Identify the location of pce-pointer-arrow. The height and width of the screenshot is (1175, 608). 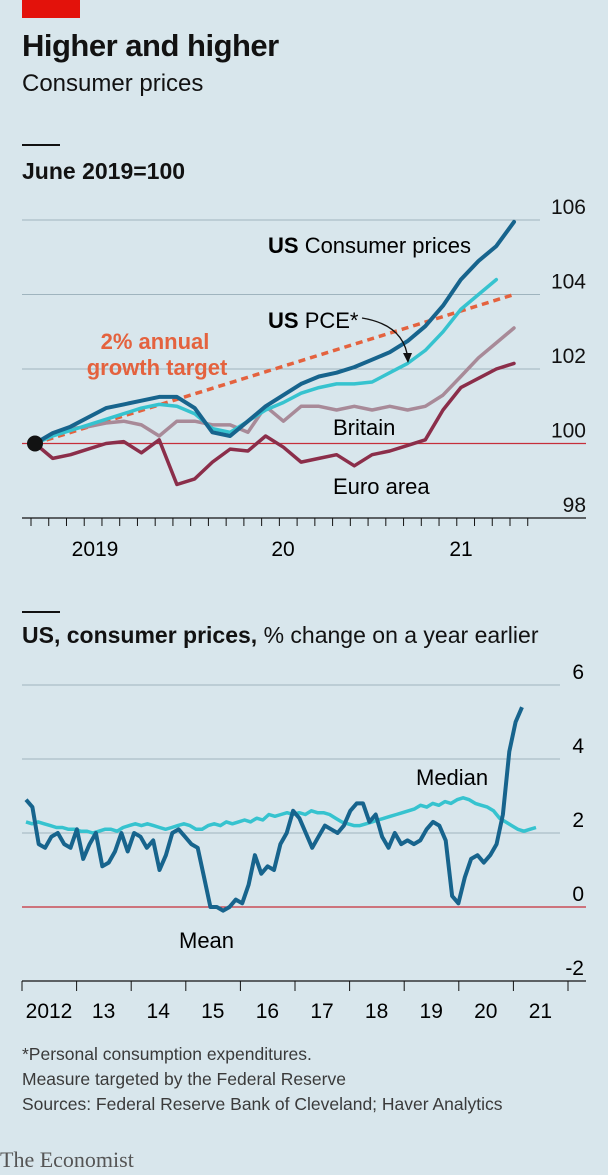
(407, 358).